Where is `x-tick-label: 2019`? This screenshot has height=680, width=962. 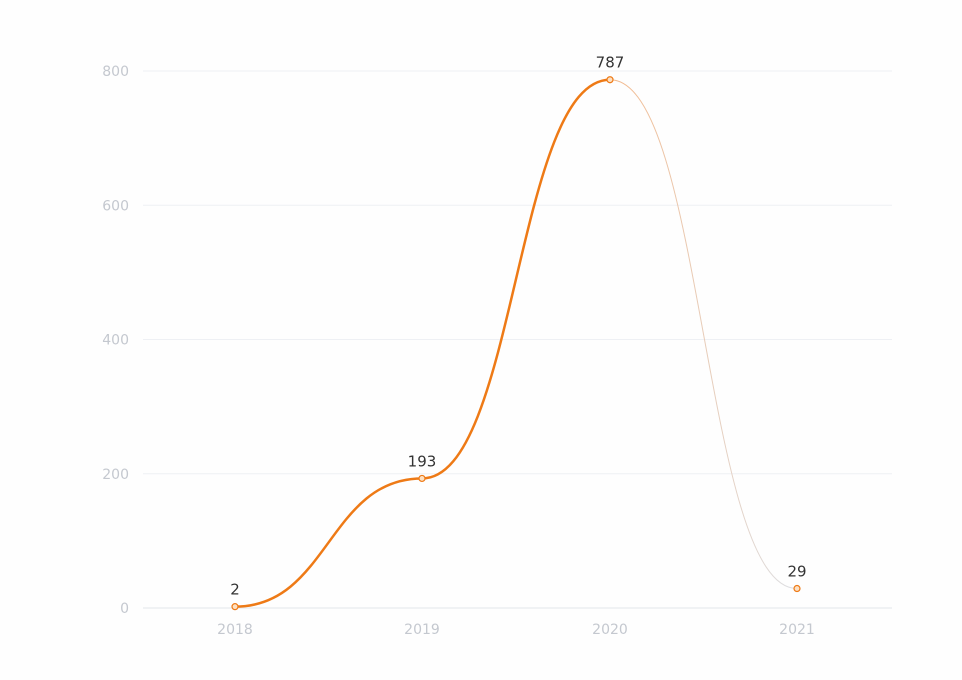 x-tick-label: 2019 is located at coordinates (422, 630).